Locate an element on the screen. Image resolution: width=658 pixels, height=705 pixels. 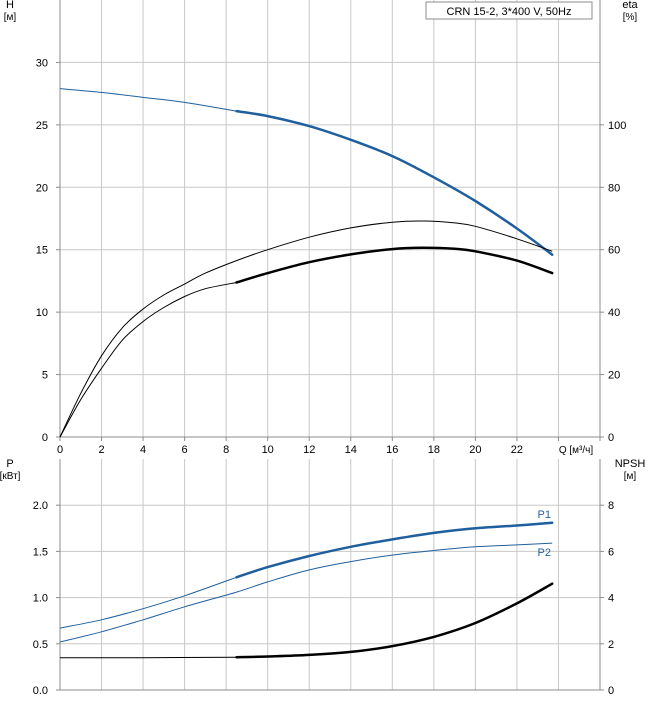
y-left-tick-label: 10 is located at coordinates (42, 313).